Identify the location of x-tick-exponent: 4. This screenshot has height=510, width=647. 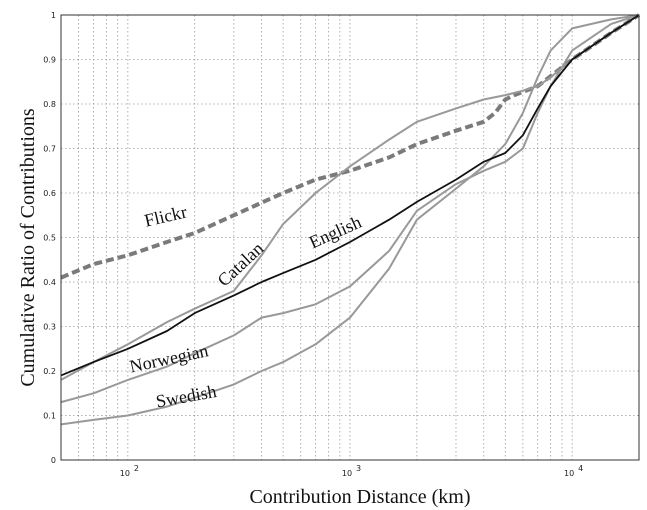
(580, 468).